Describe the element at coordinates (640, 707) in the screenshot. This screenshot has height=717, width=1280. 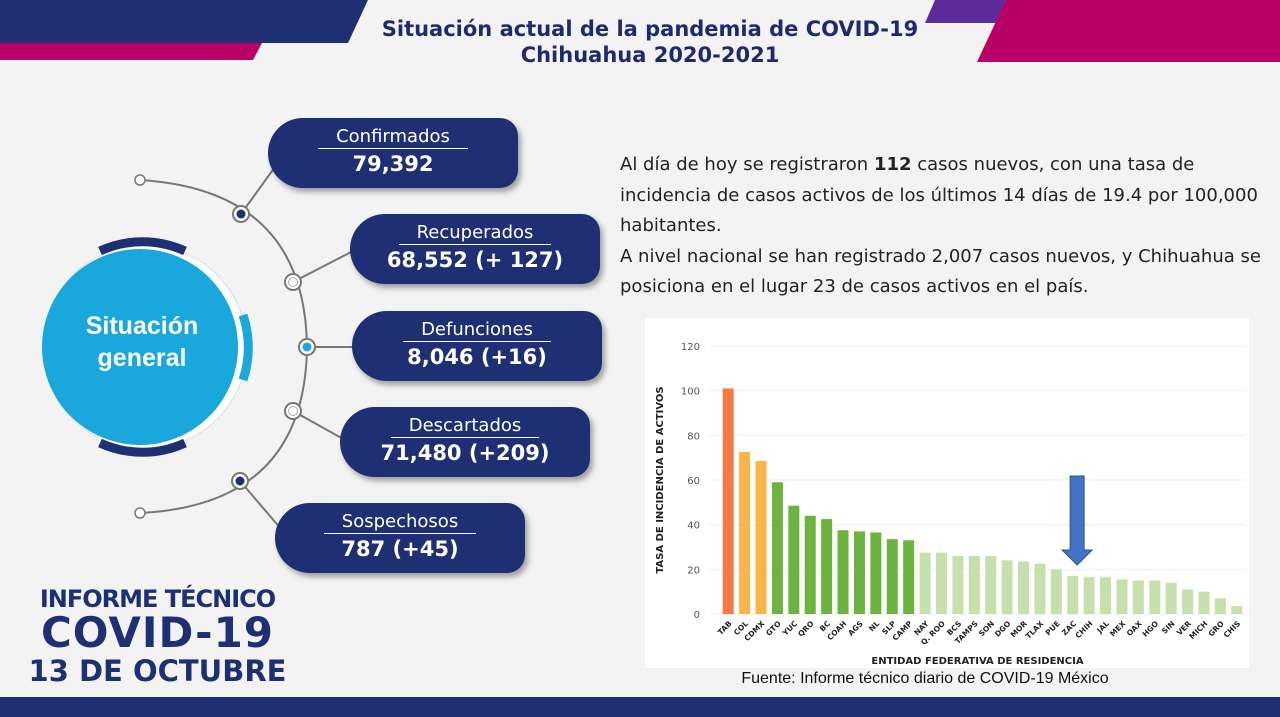
I see `footer-bar` at that location.